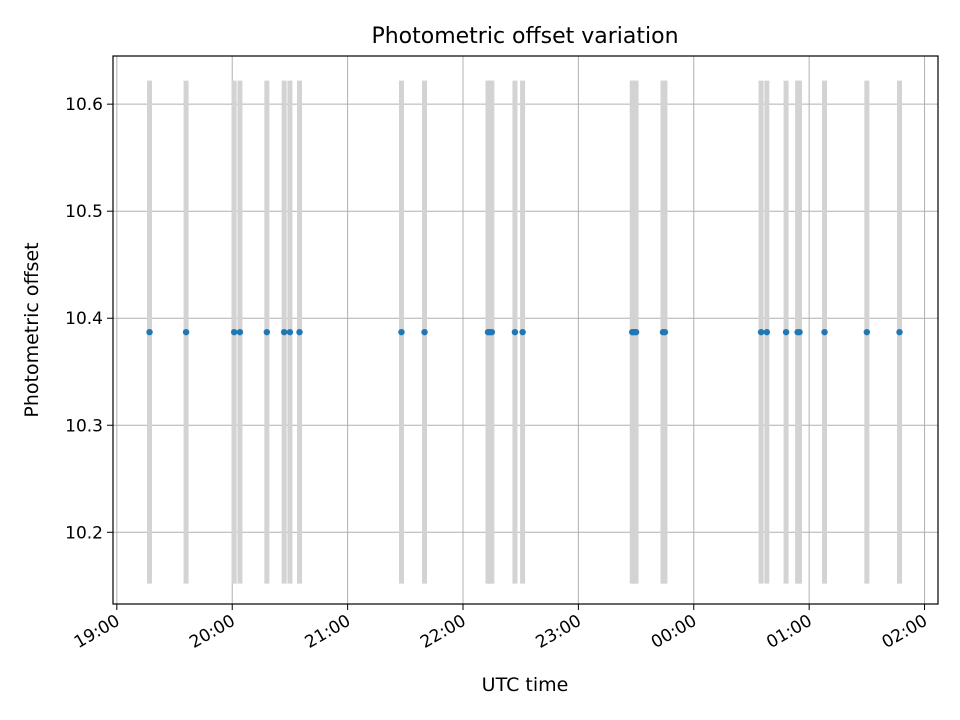  Describe the element at coordinates (525, 685) in the screenshot. I see `x-axis-label: UTC time` at that location.